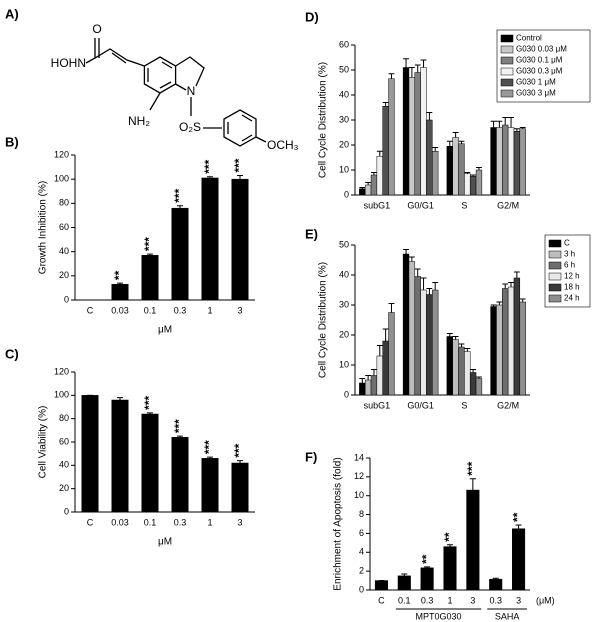  I want to click on y-tick-label: 30, so click(344, 119).